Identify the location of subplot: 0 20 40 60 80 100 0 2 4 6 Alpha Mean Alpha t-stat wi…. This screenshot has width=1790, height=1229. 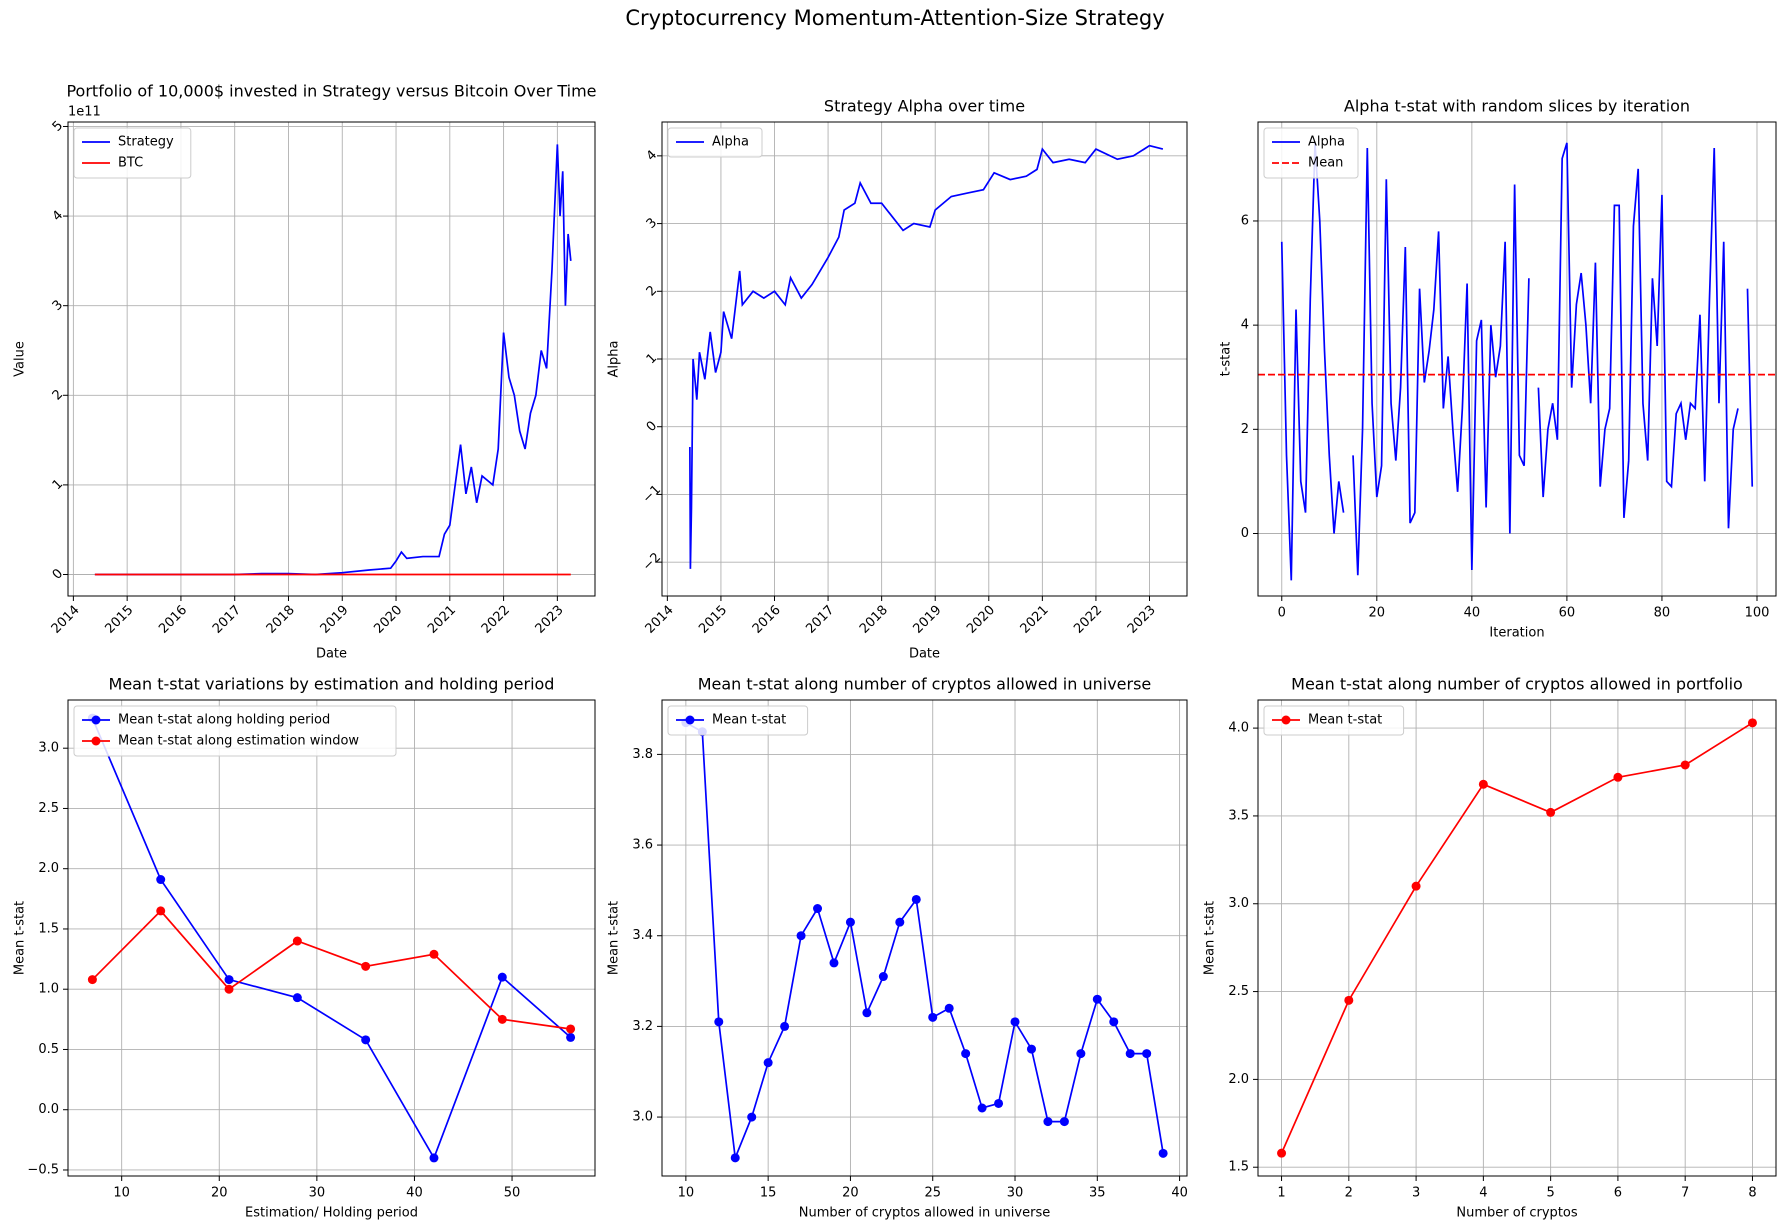
(1498, 369).